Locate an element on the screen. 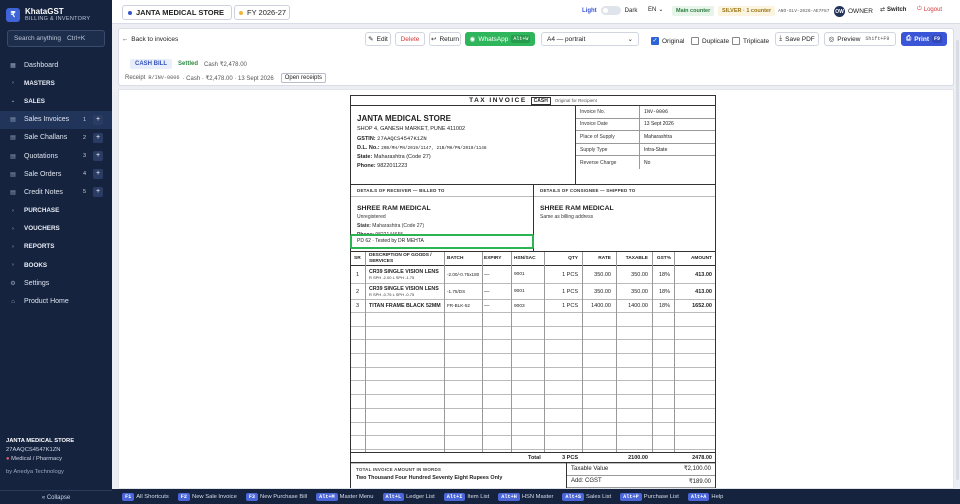 This screenshot has height=504, width=960. cell-amount: 1652.00 is located at coordinates (702, 306).